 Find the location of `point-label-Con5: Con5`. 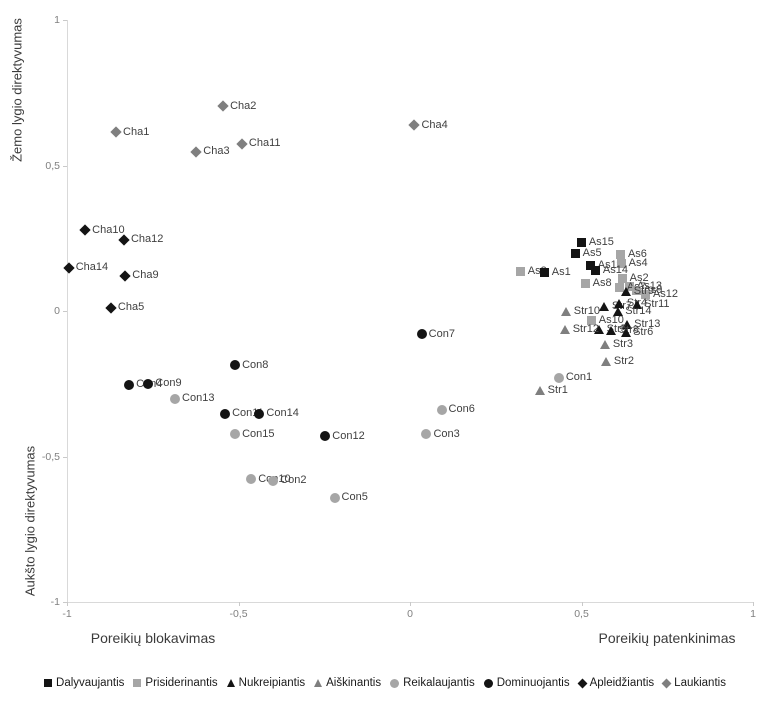

point-label-Con5: Con5 is located at coordinates (354, 497).